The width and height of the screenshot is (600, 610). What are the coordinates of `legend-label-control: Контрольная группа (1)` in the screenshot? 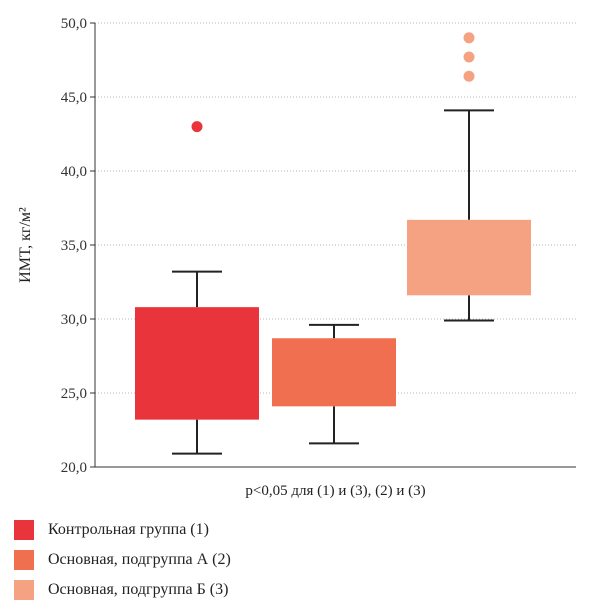 It's located at (128, 529).